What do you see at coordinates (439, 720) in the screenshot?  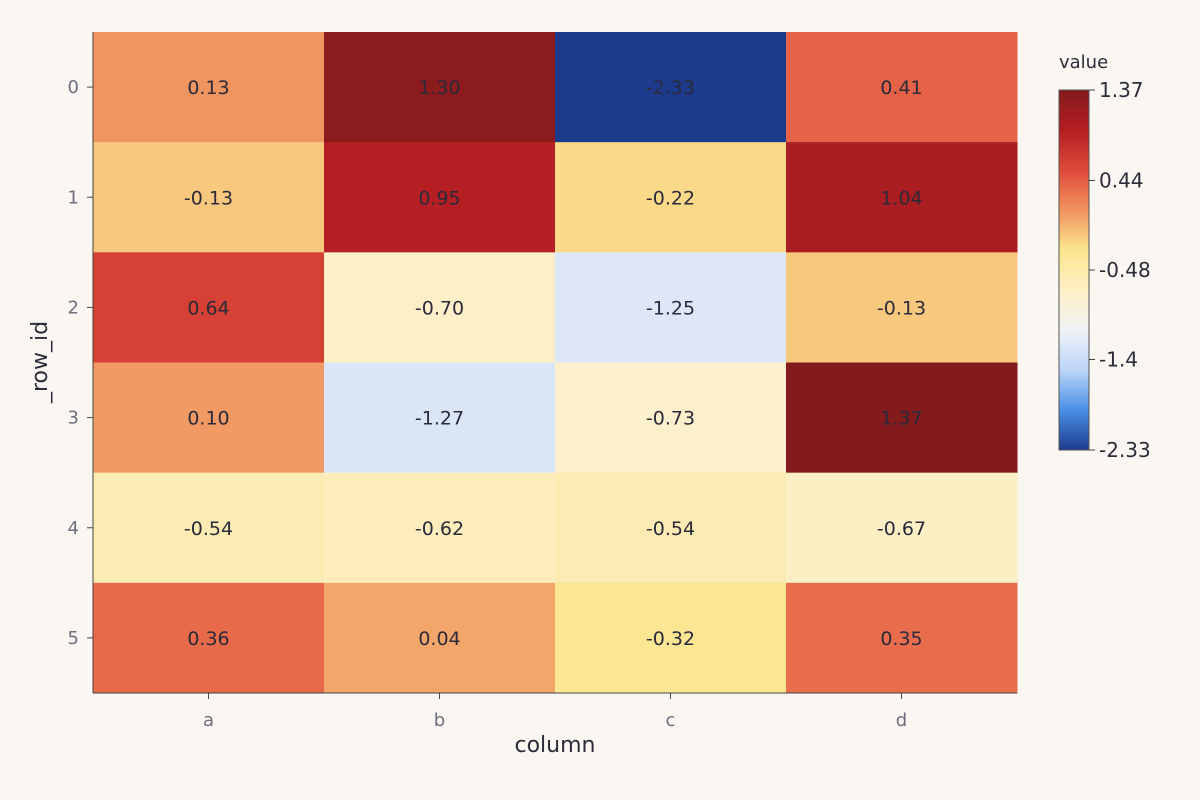 I see `x-tick-label: b` at bounding box center [439, 720].